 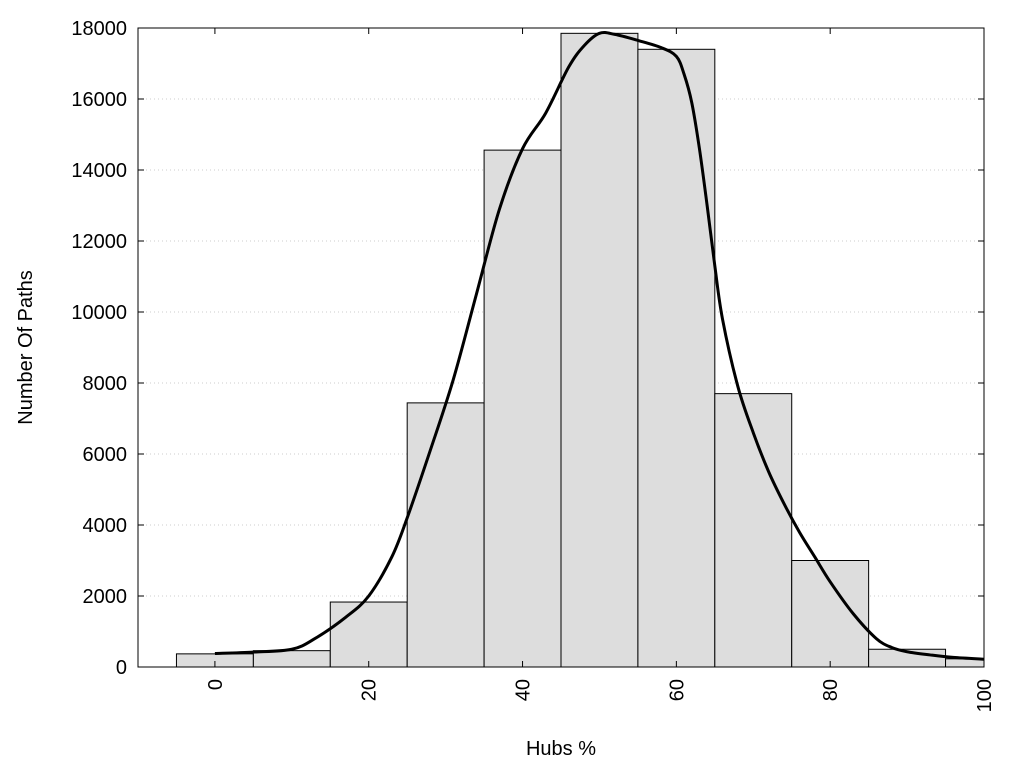 What do you see at coordinates (370, 690) in the screenshot?
I see `x-tick-label: 20` at bounding box center [370, 690].